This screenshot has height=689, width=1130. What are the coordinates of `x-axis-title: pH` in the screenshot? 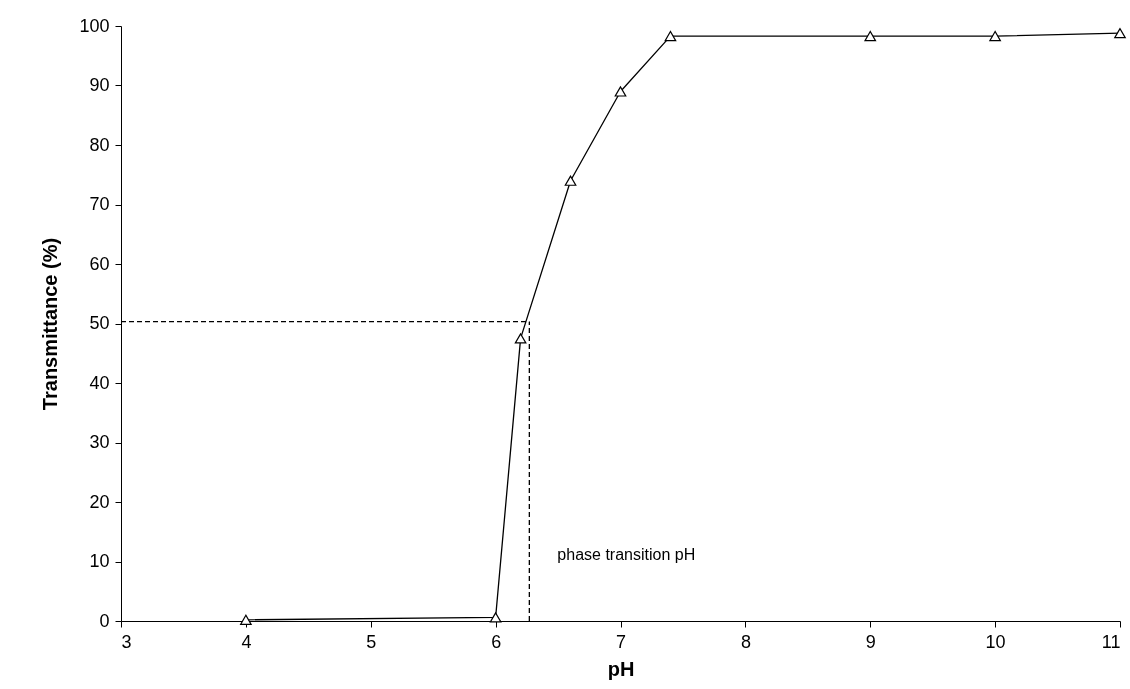 It's located at (621, 668).